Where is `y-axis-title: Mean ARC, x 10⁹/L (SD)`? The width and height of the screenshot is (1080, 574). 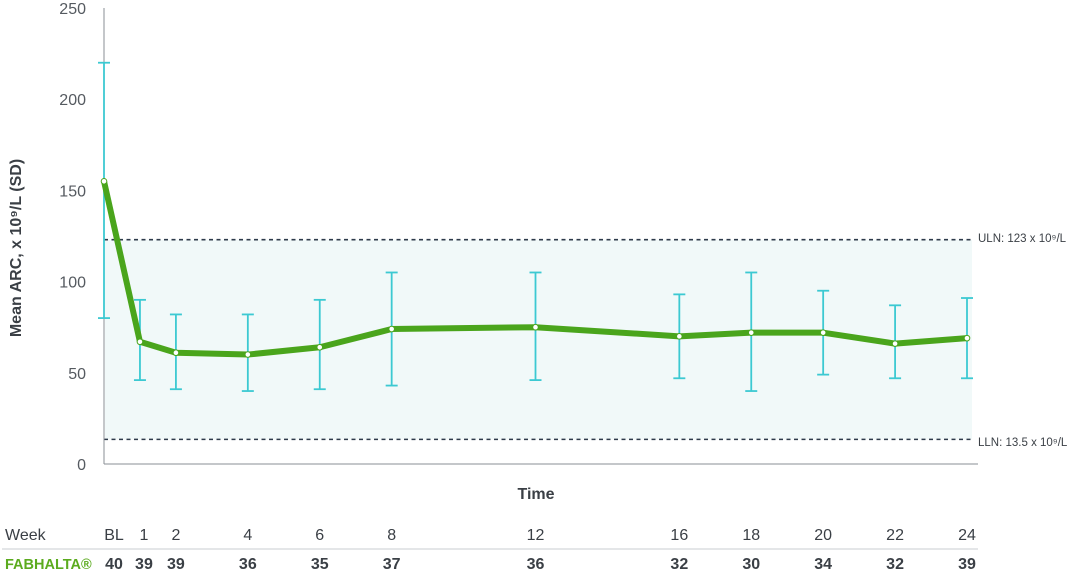 y-axis-title: Mean ARC, x 10⁹/L (SD) is located at coordinates (16, 248).